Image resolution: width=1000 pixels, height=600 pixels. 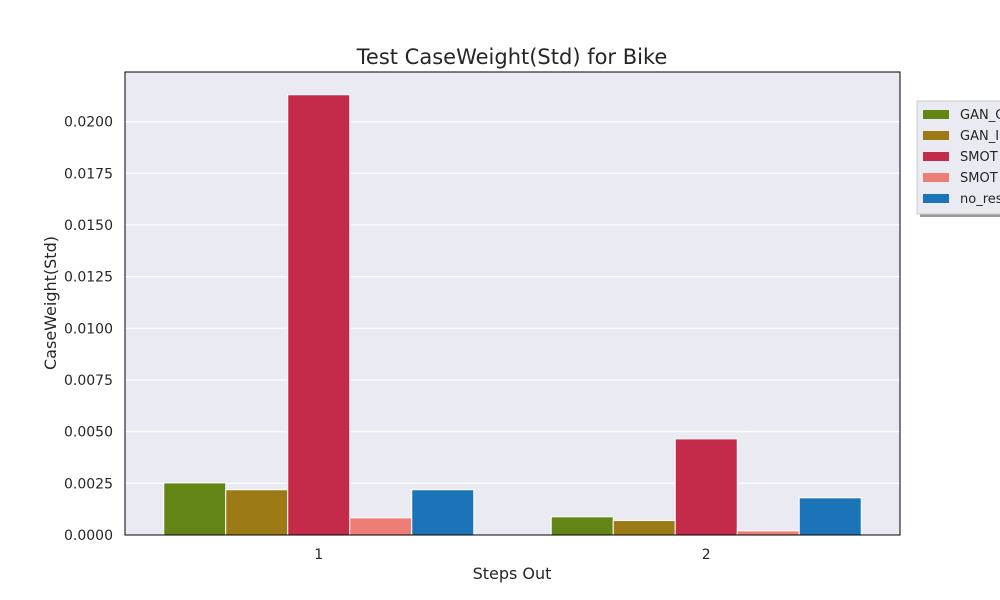 What do you see at coordinates (88, 536) in the screenshot?
I see `y-tick-label: 0.0000` at bounding box center [88, 536].